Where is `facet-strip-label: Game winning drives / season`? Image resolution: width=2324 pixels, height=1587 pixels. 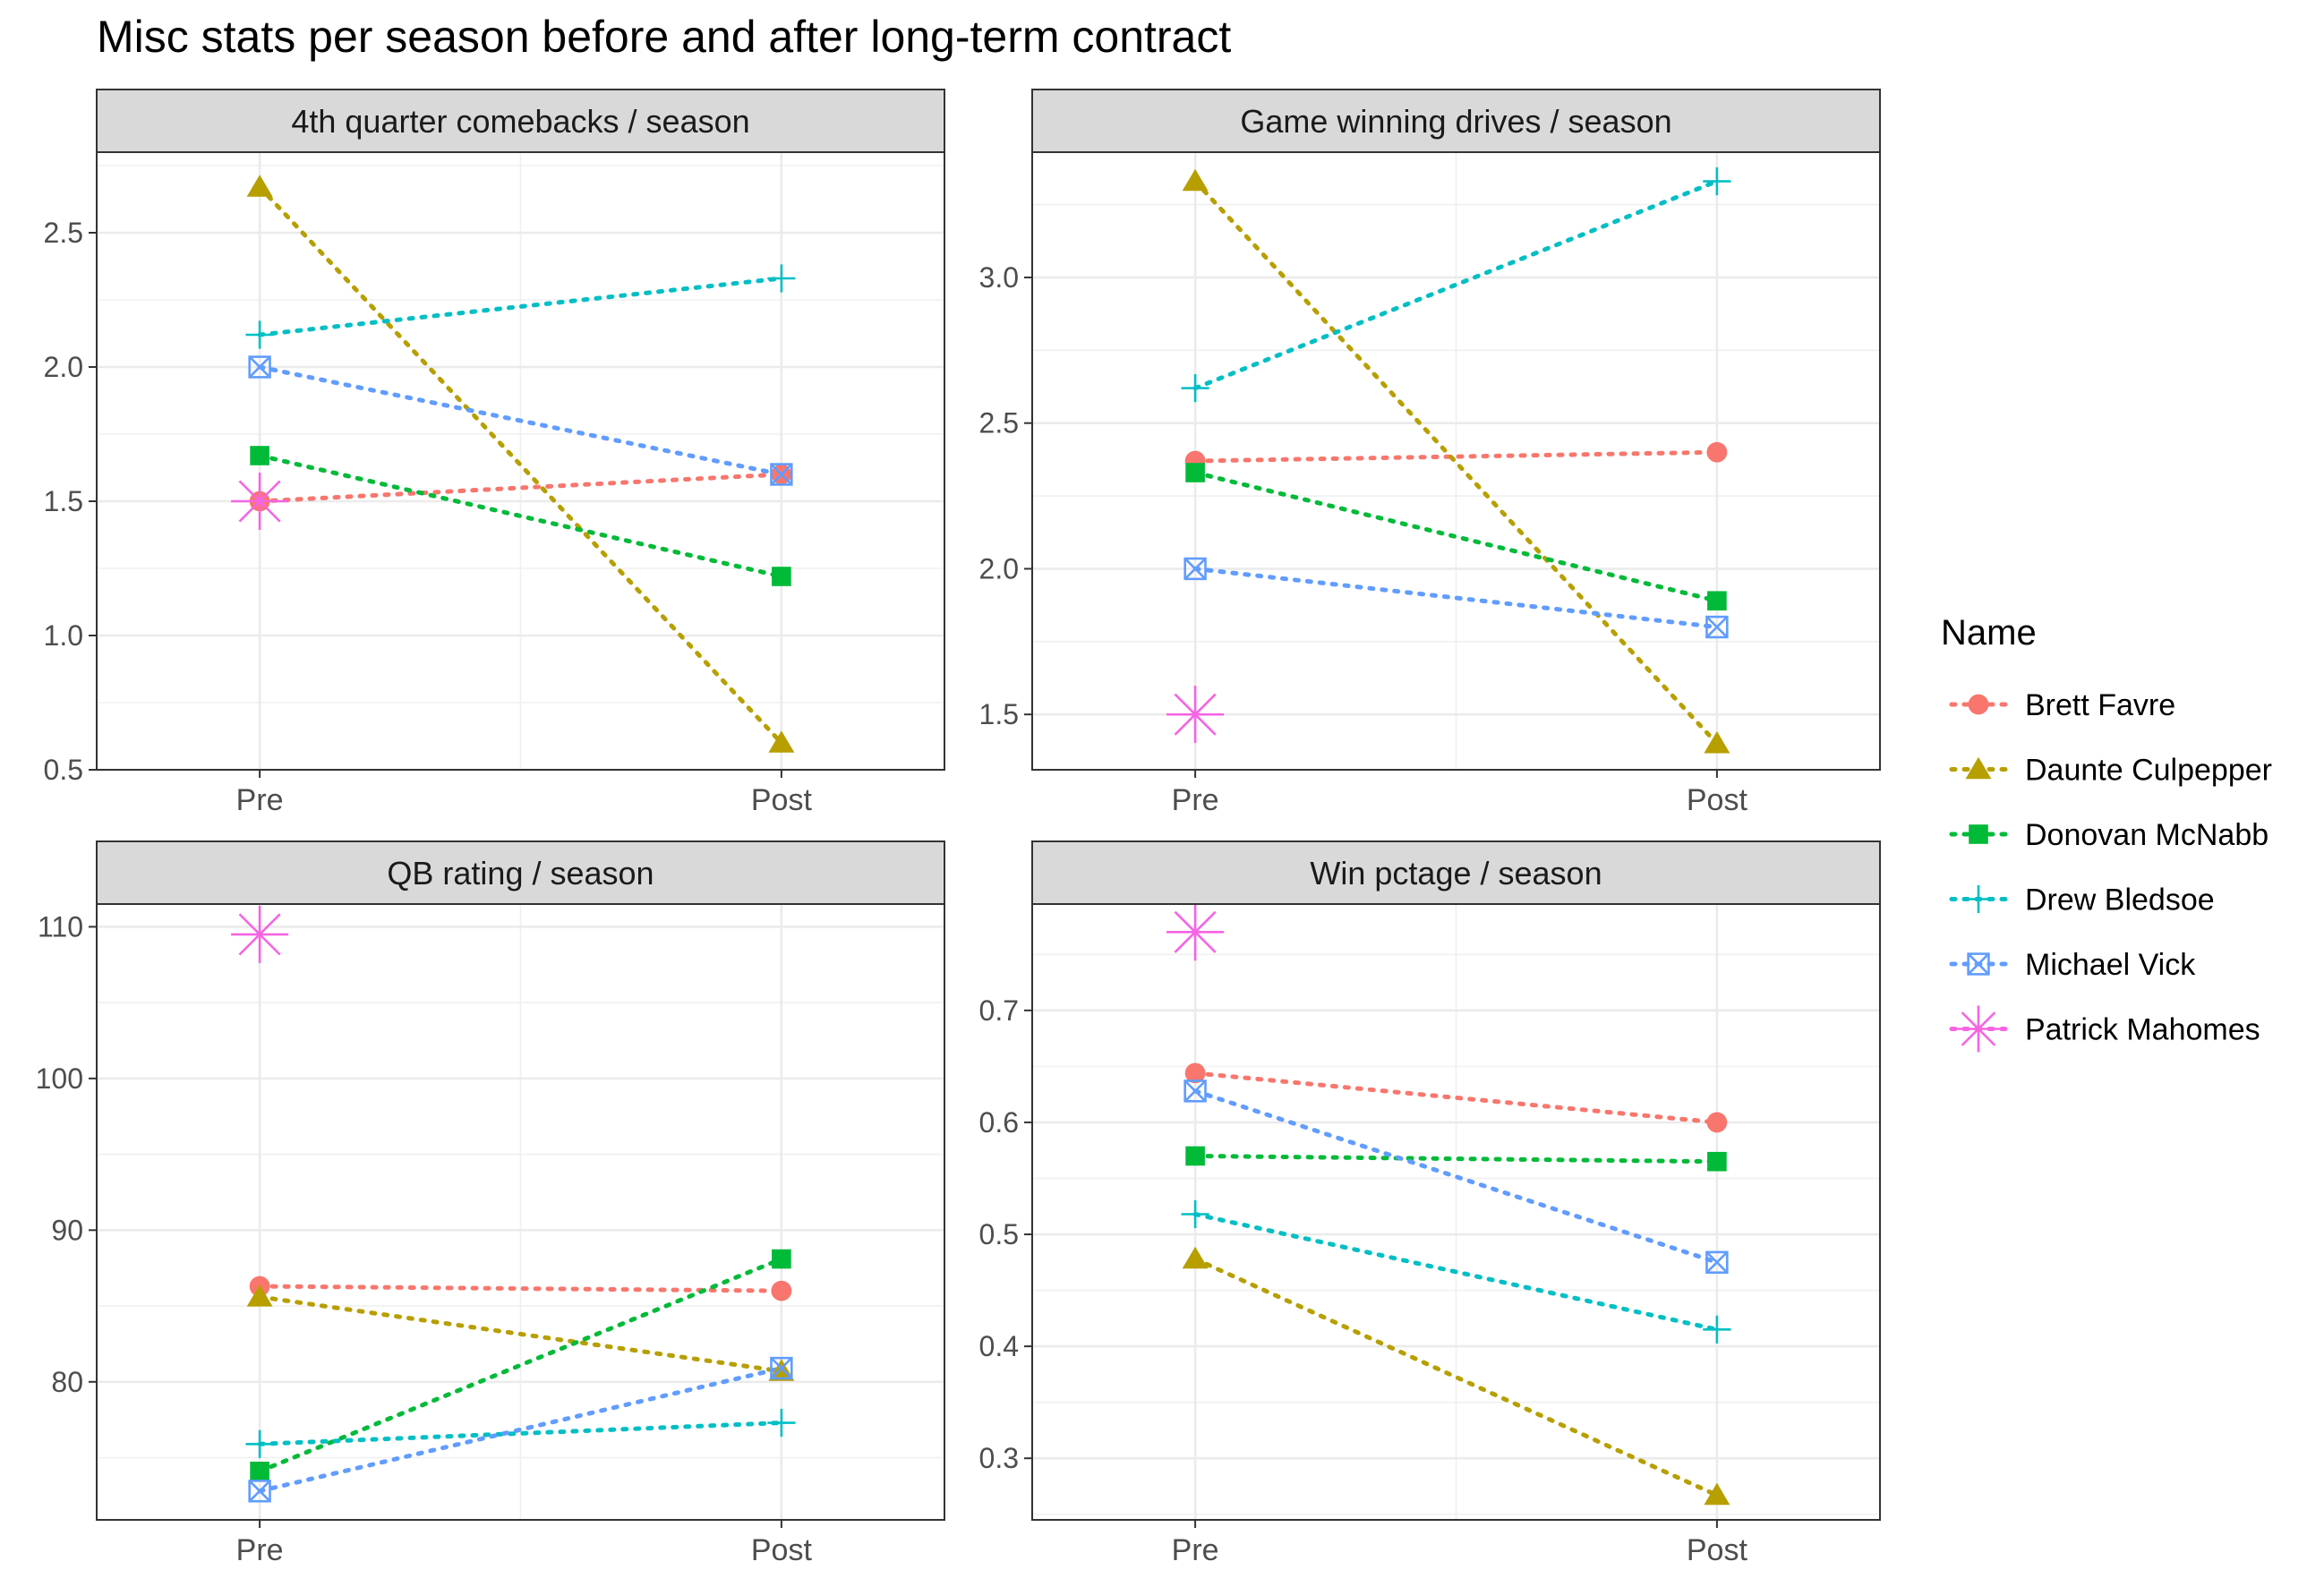
facet-strip-label: Game winning drives / season is located at coordinates (1455, 121).